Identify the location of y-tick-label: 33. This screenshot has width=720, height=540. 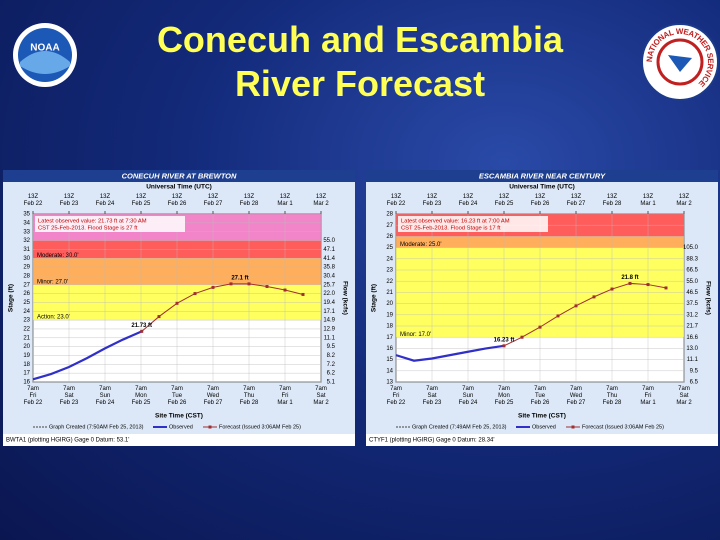
(26, 232).